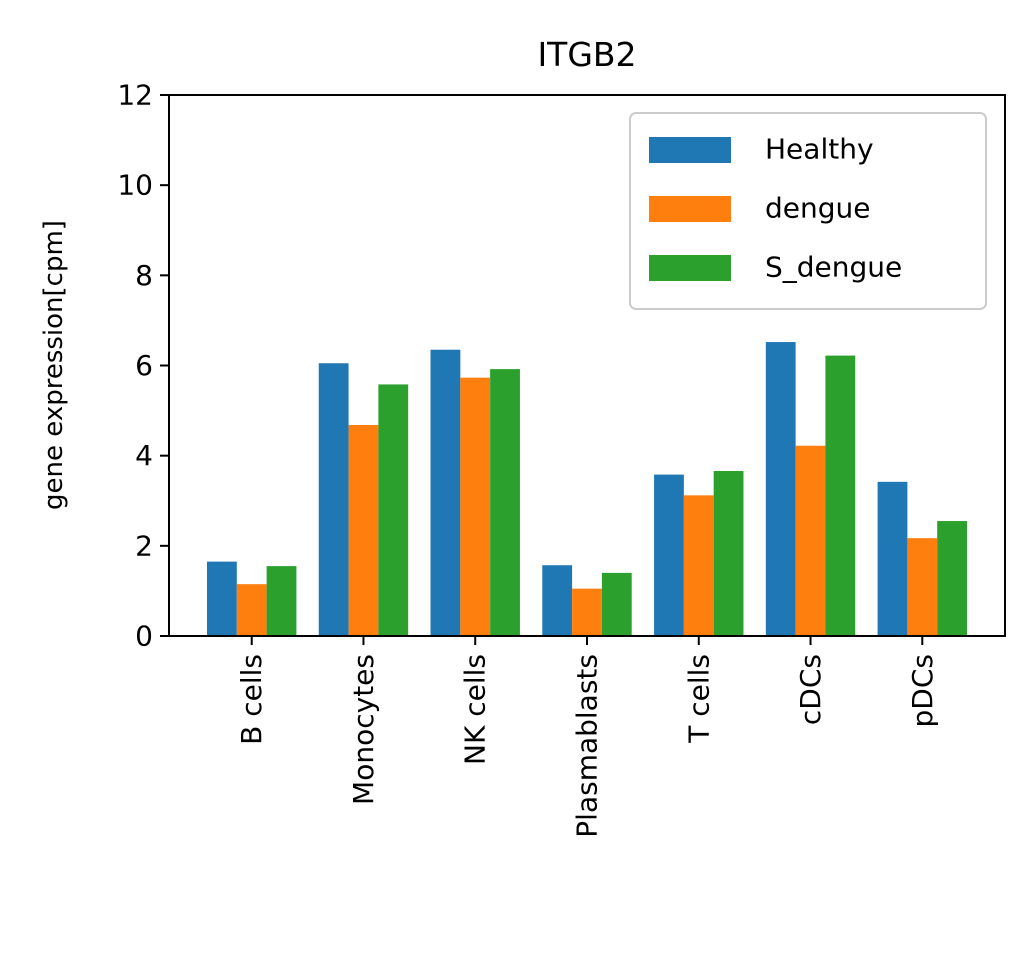 The image size is (1035, 969). Describe the element at coordinates (587, 612) in the screenshot. I see `bar-dengue-plasmablasts` at that location.